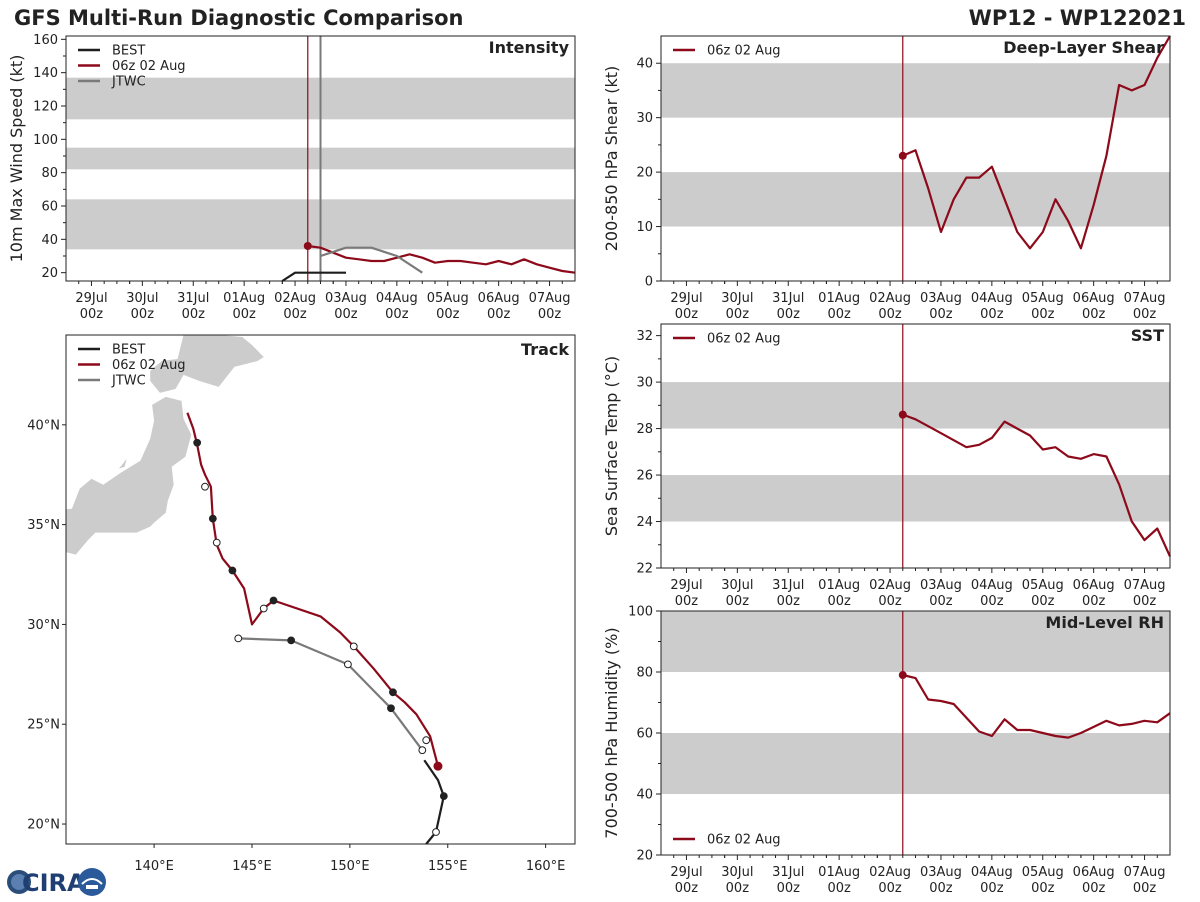 Image resolution: width=1200 pixels, height=902 pixels. Describe the element at coordinates (1083, 47) in the screenshot. I see `panel-title: Deep-Layer Shear` at that location.